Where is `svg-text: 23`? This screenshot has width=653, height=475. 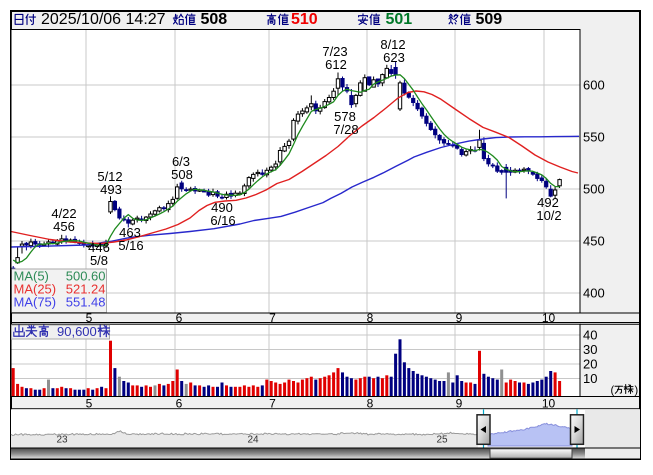
svg-text: 23 is located at coordinates (62, 440).